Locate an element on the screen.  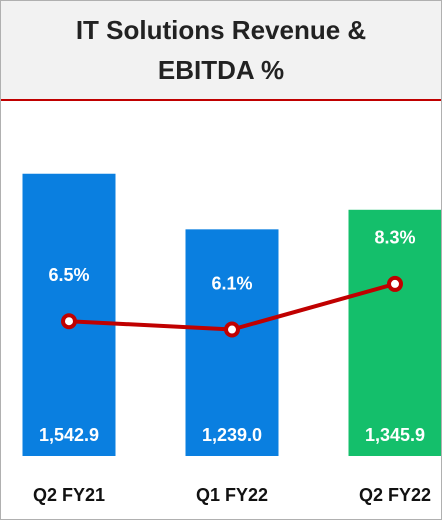
bar-value-label: 1,239.0 is located at coordinates (232, 435).